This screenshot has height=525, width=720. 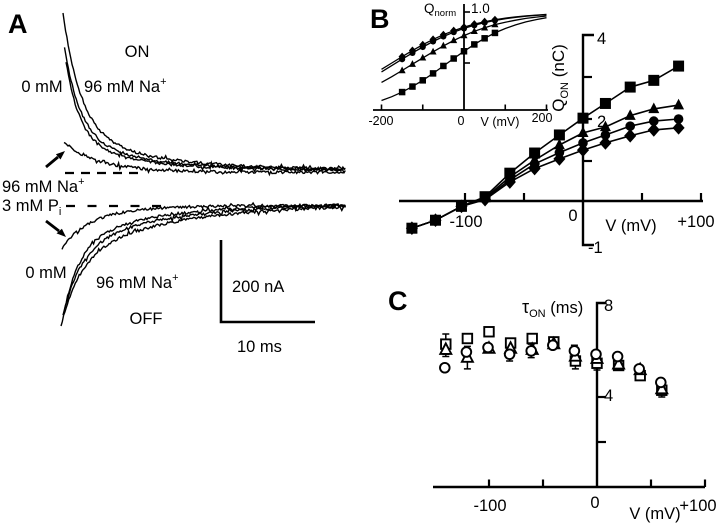 What do you see at coordinates (572, 216) in the screenshot?
I see `b-xtick-0: 0` at bounding box center [572, 216].